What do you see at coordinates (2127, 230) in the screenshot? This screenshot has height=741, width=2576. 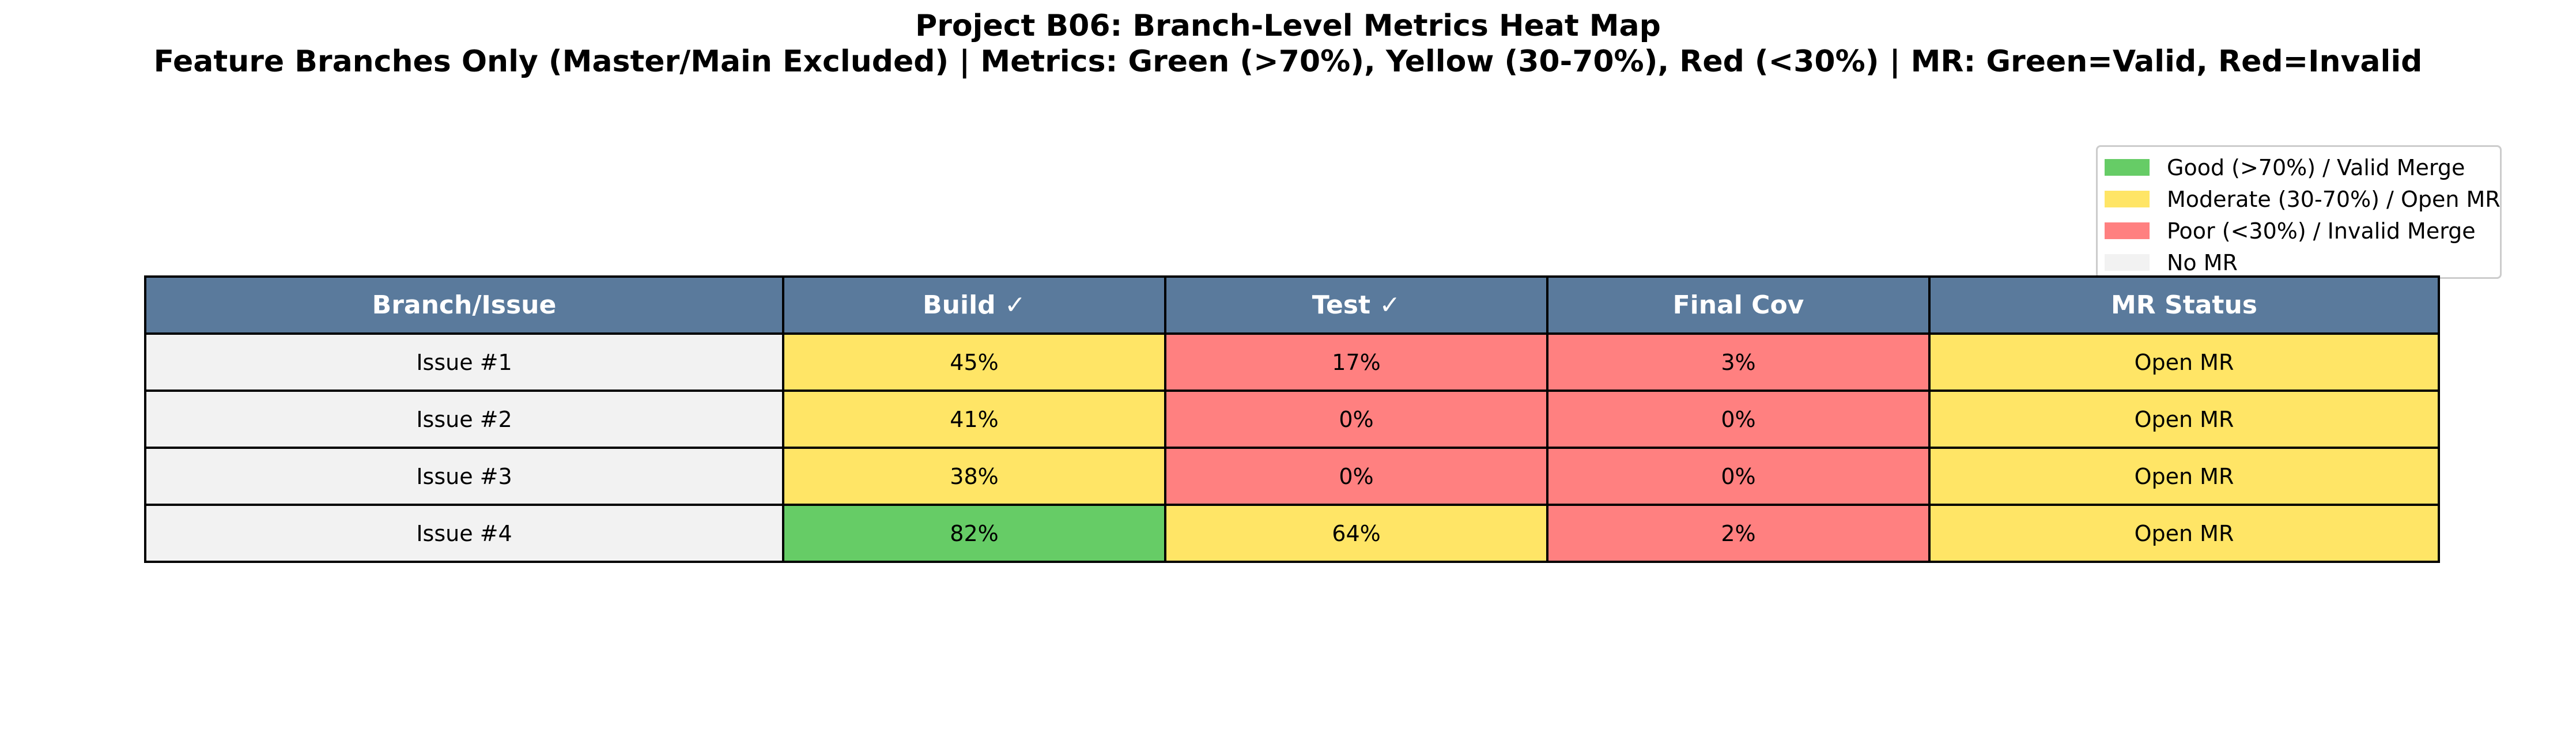 I see `legend-swatch-poor` at bounding box center [2127, 230].